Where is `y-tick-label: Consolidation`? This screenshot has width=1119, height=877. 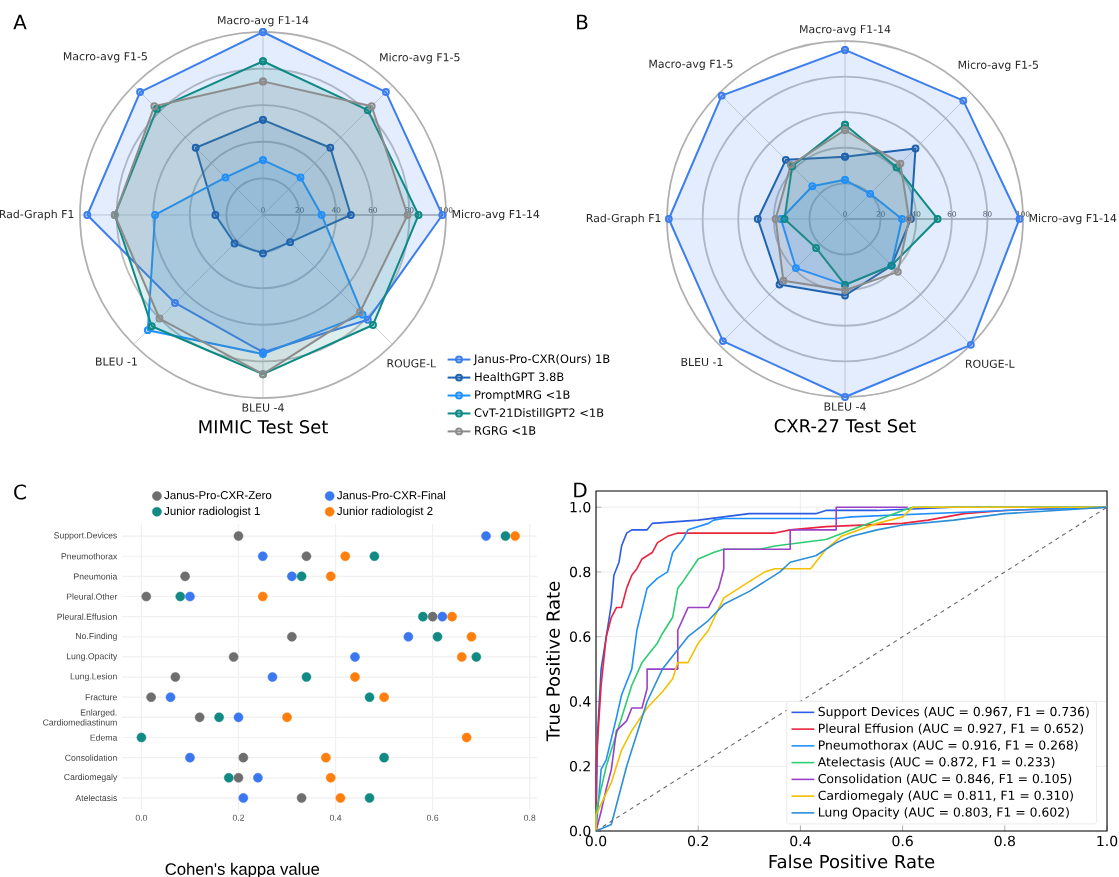
y-tick-label: Consolidation is located at coordinates (91, 757).